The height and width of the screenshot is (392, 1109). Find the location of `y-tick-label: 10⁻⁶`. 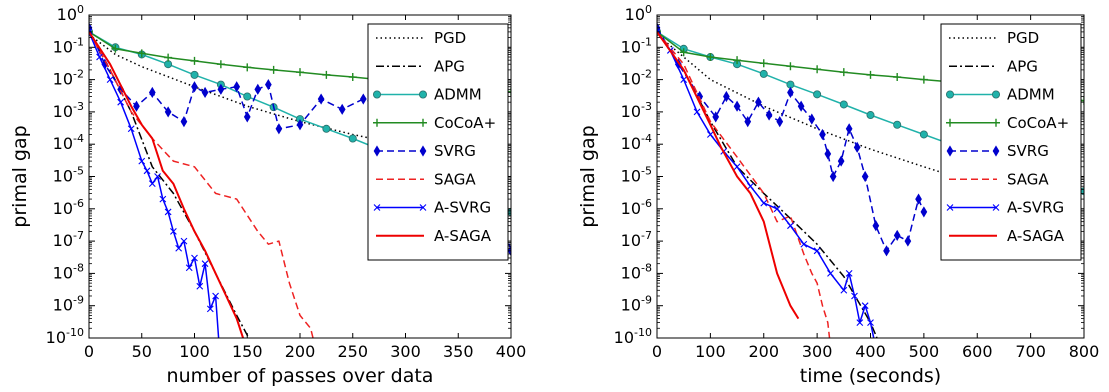

y-tick-label: 10⁻⁶ is located at coordinates (636, 207).